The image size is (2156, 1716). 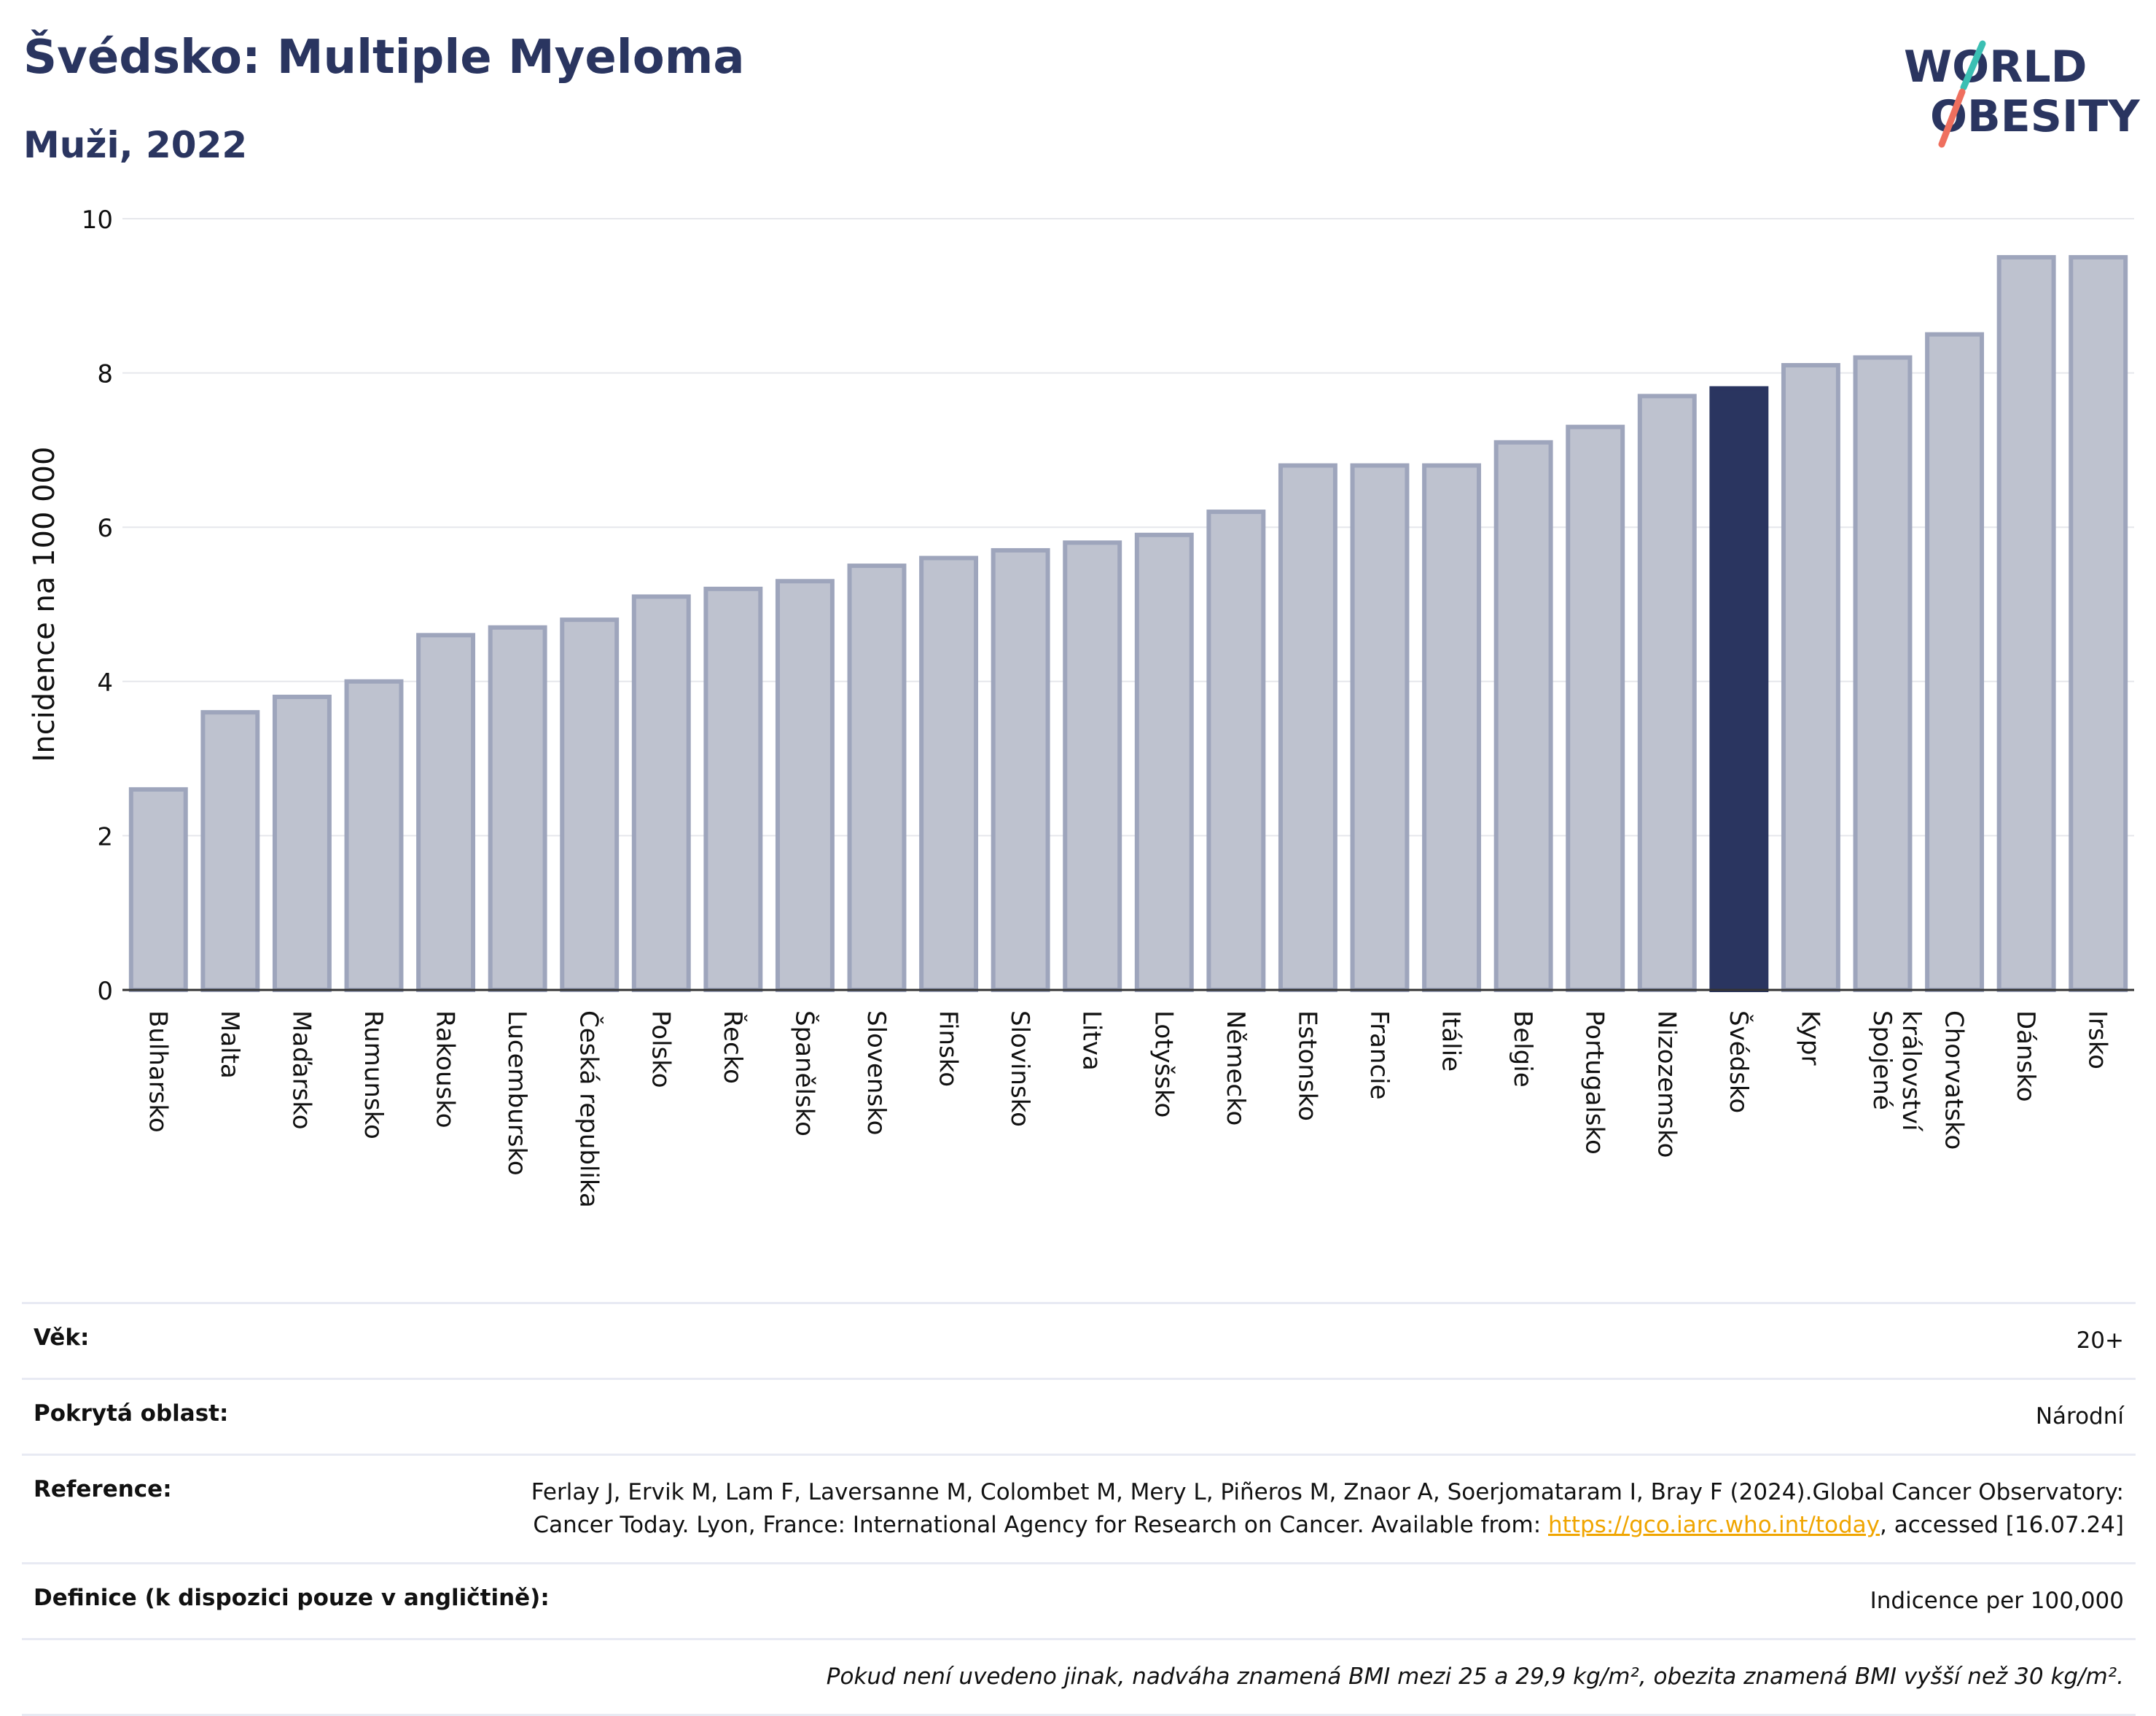 I want to click on bar-Malta: Malta: 3.6, so click(x=230, y=851).